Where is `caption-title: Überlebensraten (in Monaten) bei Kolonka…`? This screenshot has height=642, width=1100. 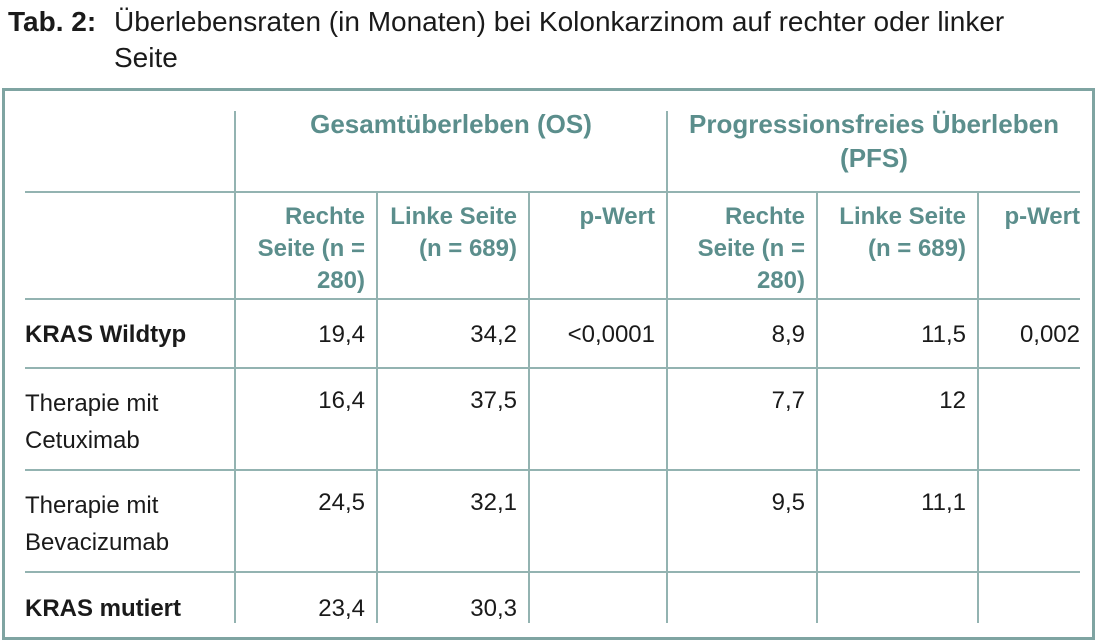 caption-title: Überlebensraten (in Monaten) bei Kolonka… is located at coordinates (559, 39).